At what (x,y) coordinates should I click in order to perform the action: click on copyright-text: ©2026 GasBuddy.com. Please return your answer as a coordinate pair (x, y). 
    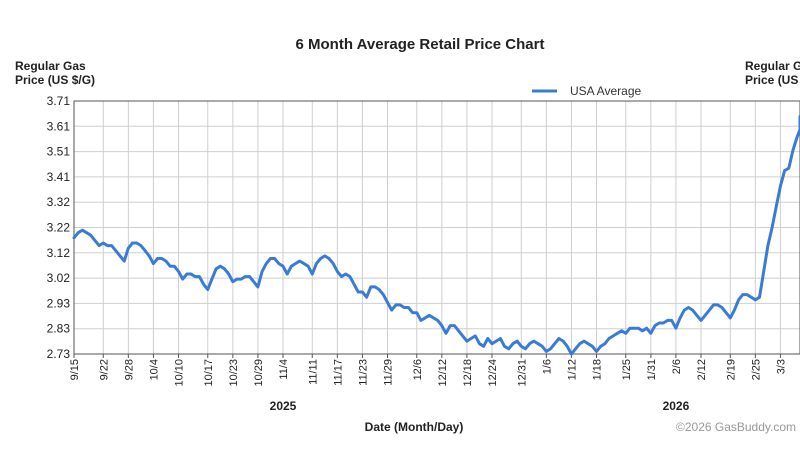
    Looking at the image, I should click on (736, 427).